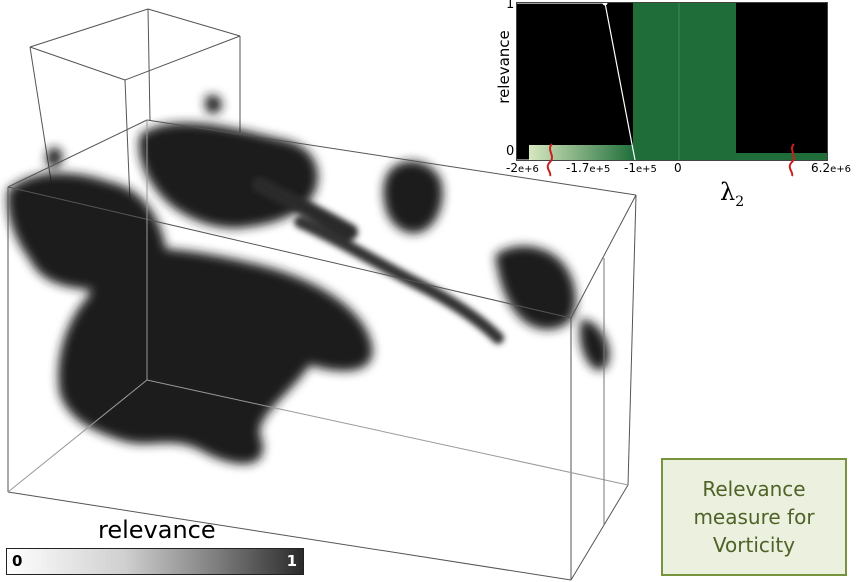 The height and width of the screenshot is (582, 859). What do you see at coordinates (549, 160) in the screenshot?
I see `axis-break-left-icon` at bounding box center [549, 160].